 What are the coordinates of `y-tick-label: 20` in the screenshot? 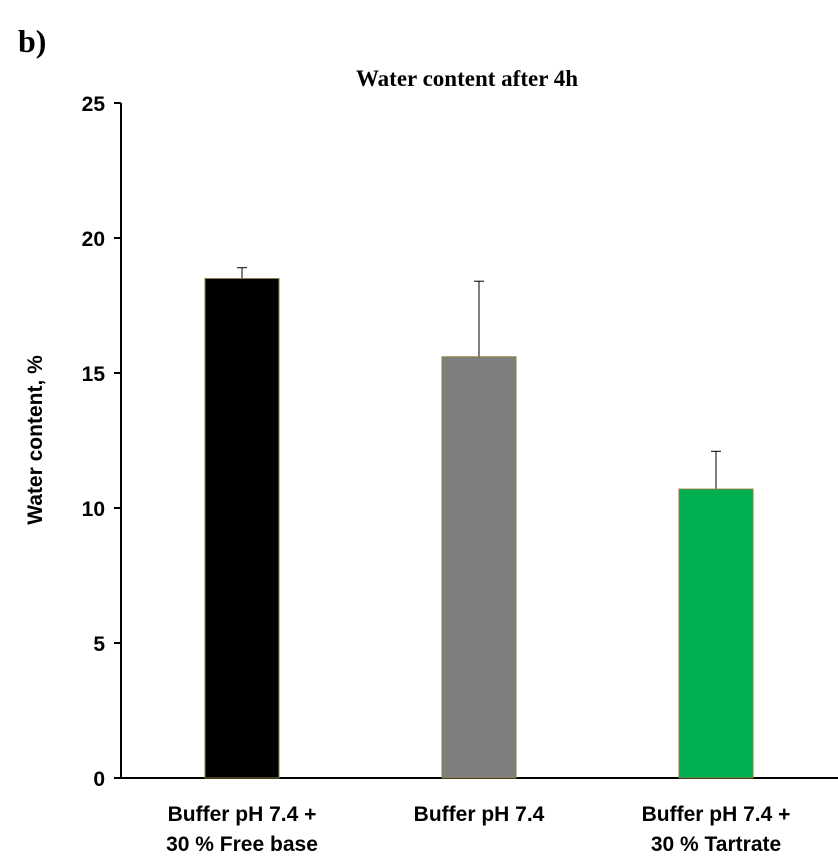 It's located at (93, 239).